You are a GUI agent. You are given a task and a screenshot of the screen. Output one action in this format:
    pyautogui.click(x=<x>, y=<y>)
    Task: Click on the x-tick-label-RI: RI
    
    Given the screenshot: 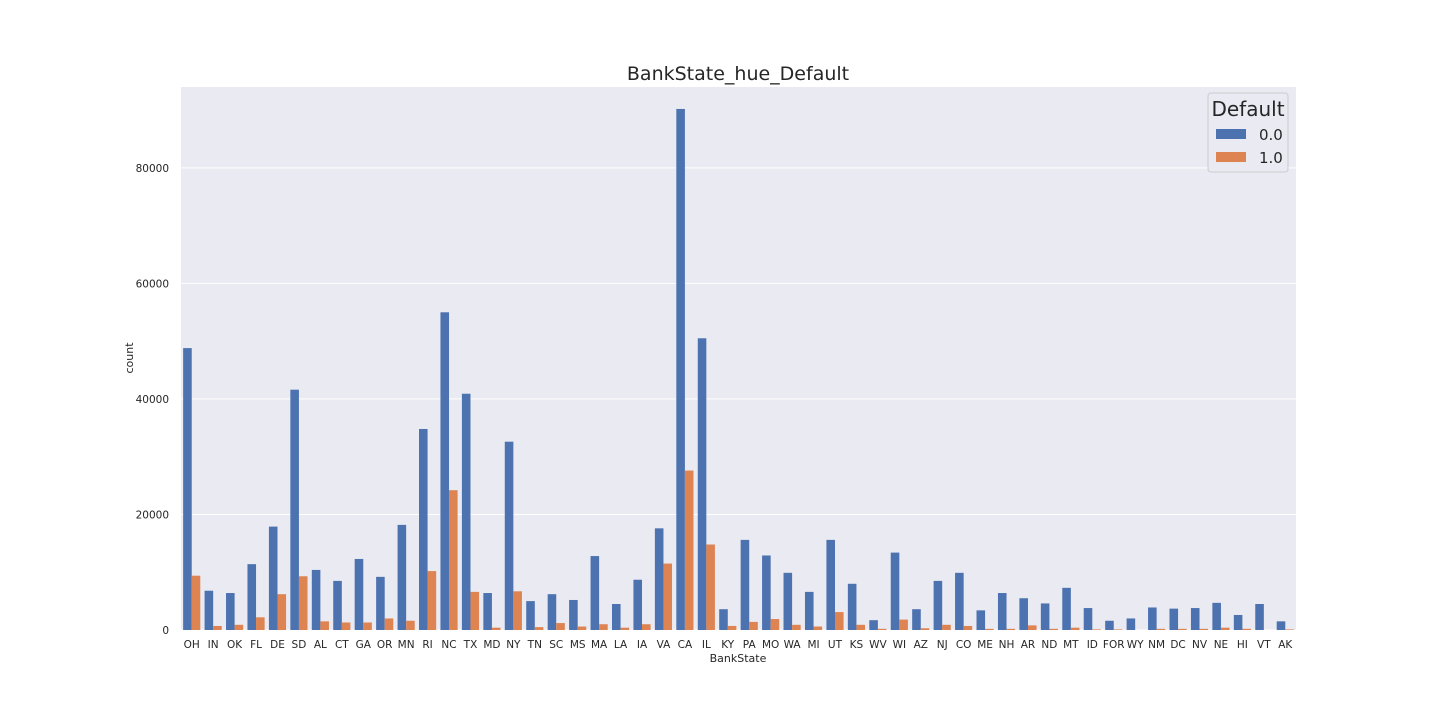 What is the action you would take?
    pyautogui.click(x=427, y=645)
    